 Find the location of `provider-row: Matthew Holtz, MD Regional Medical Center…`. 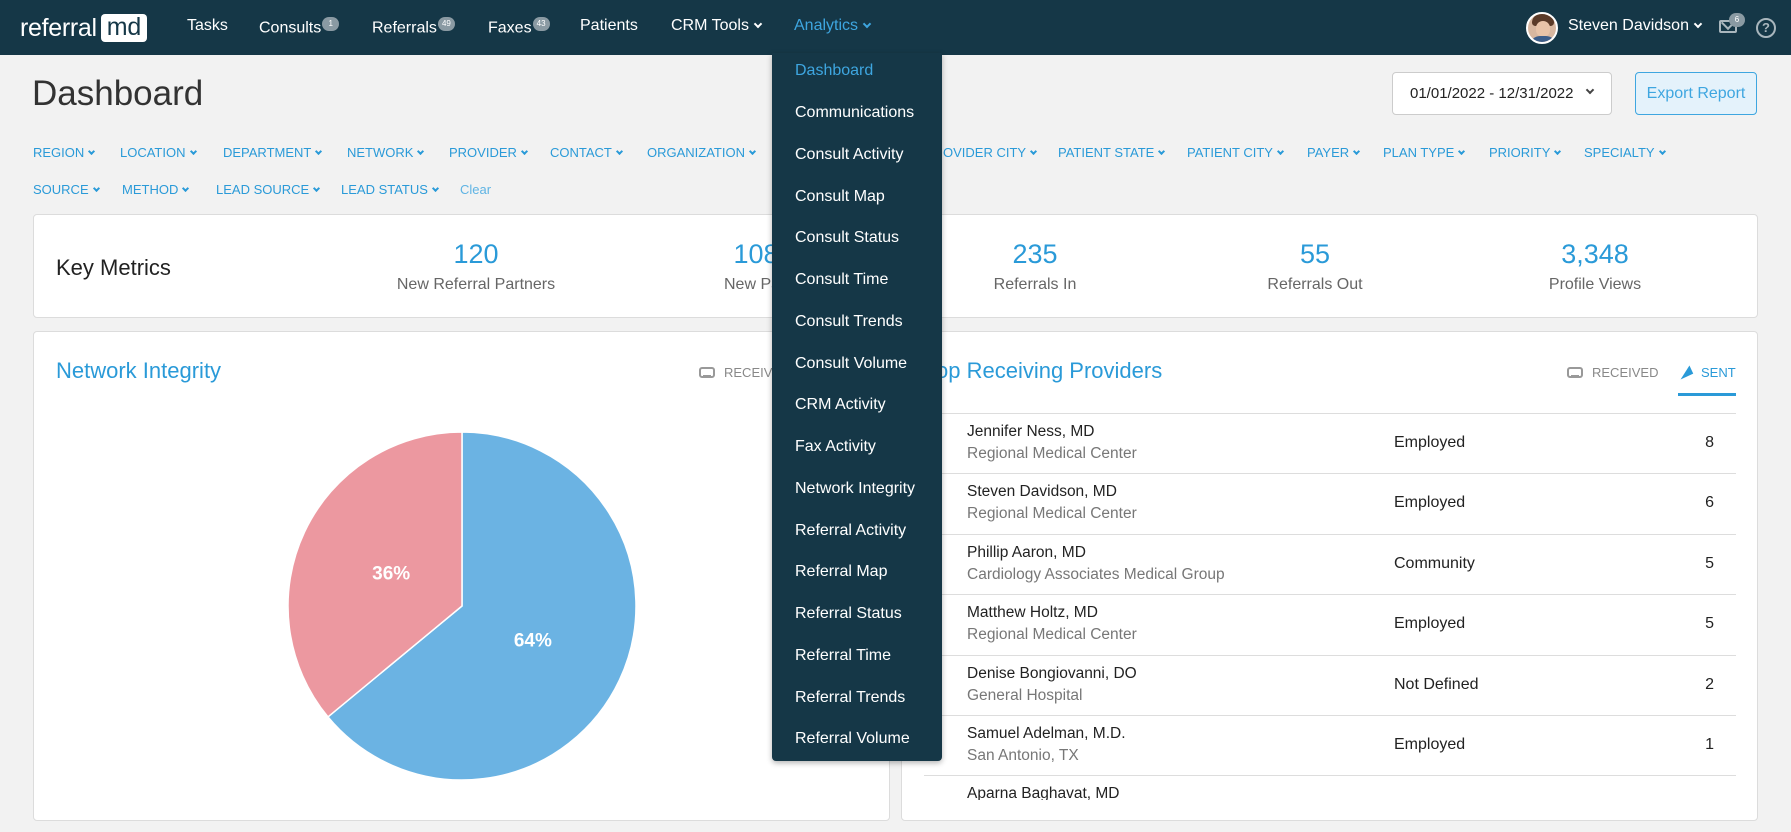

provider-row: Matthew Holtz, MD Regional Medical Center… is located at coordinates (1330, 625).